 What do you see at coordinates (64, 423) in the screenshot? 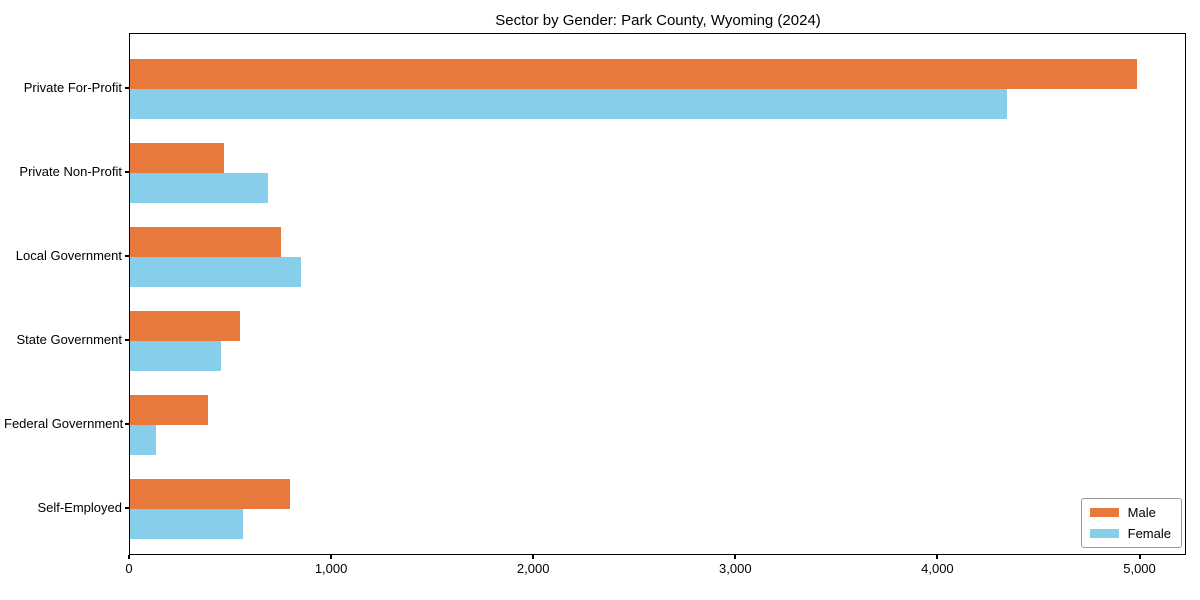
I see `ytick-label-federal-government: Federal Government` at bounding box center [64, 423].